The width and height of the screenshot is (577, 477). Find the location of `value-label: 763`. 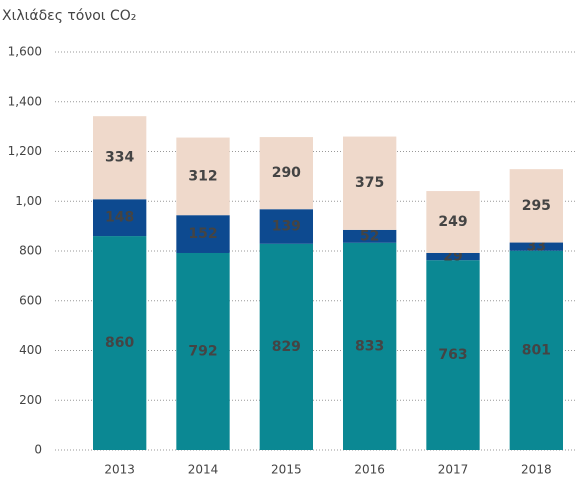

value-label: 763 is located at coordinates (452, 355).